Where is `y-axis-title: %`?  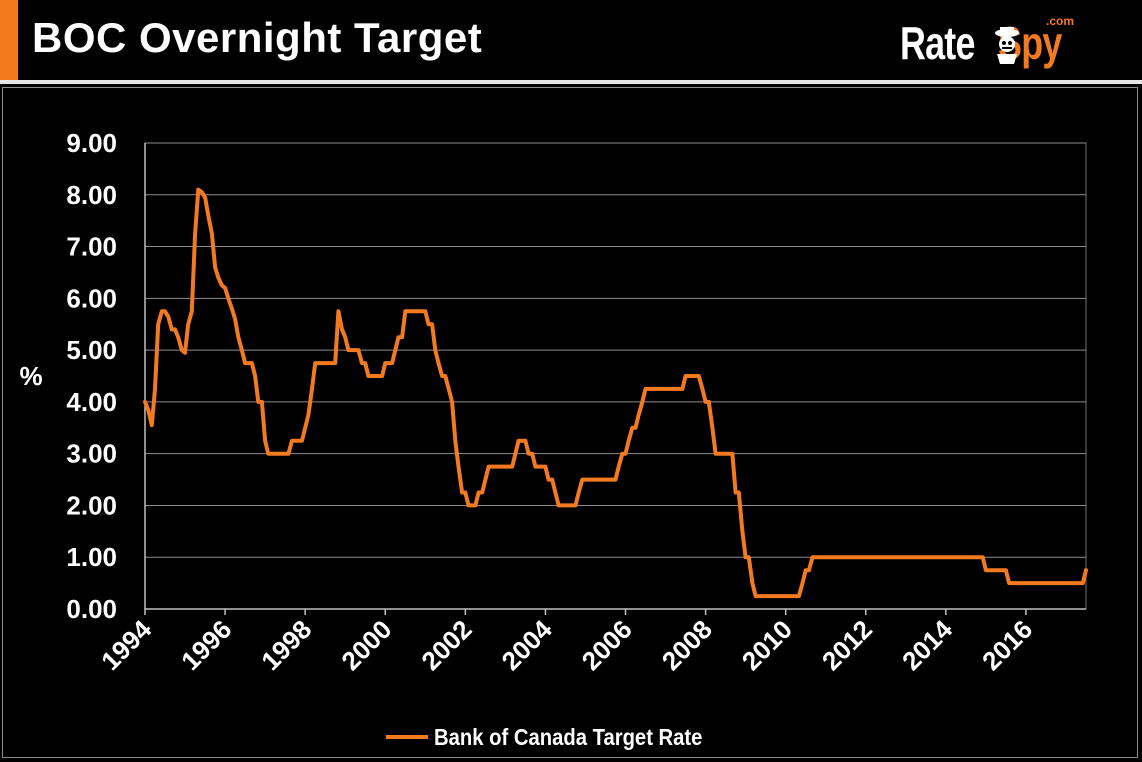 y-axis-title: % is located at coordinates (30, 376).